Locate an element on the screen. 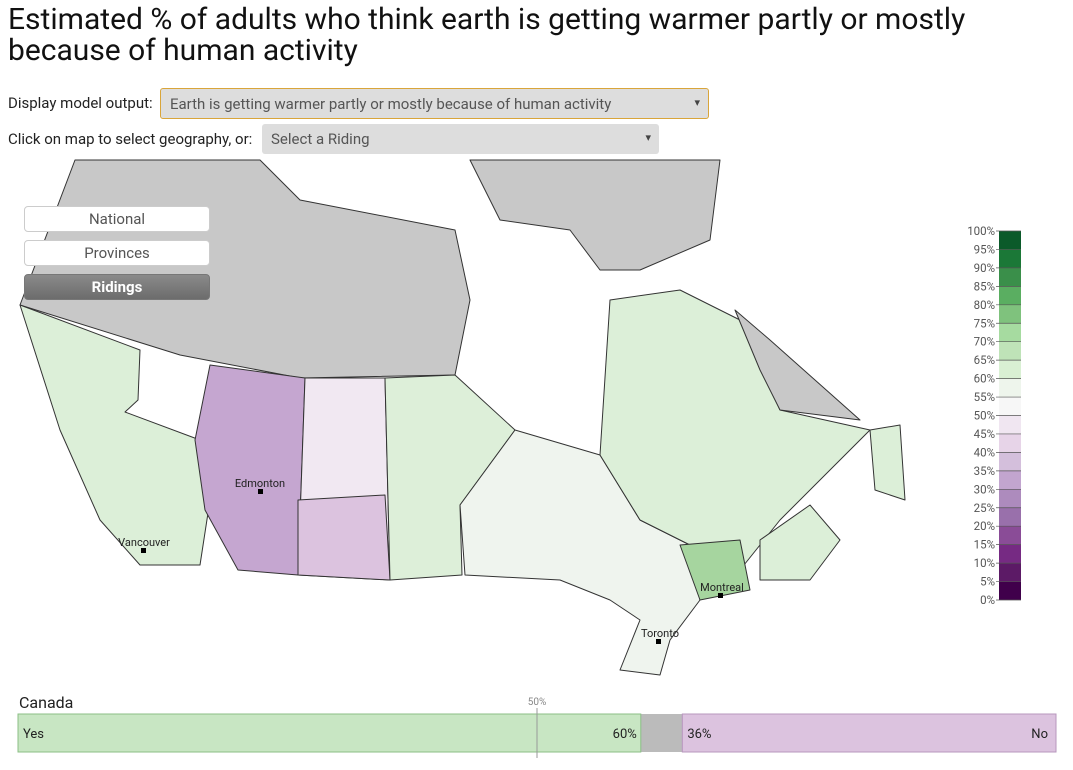  no-label: No is located at coordinates (1039, 734).